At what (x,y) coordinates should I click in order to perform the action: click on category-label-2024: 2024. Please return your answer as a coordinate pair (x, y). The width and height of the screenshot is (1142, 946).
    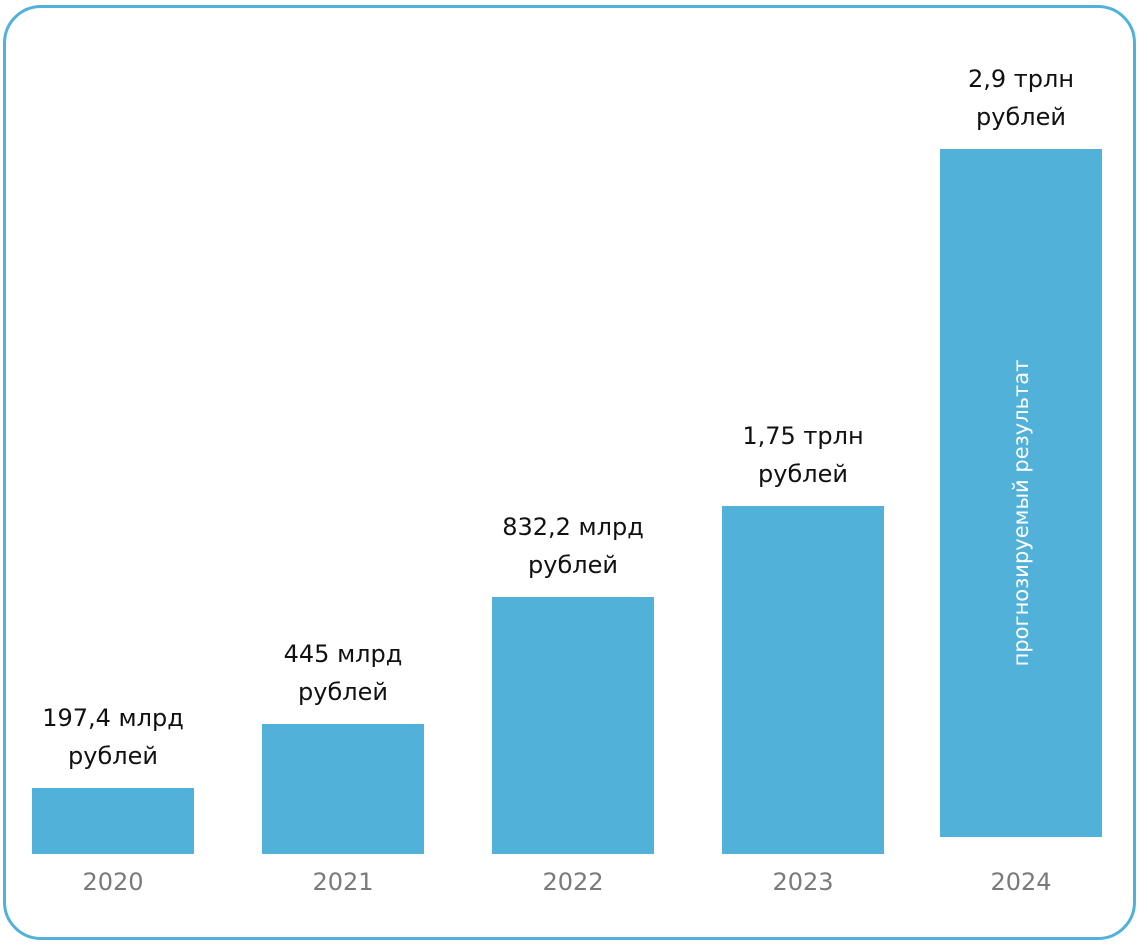
    Looking at the image, I should click on (1020, 882).